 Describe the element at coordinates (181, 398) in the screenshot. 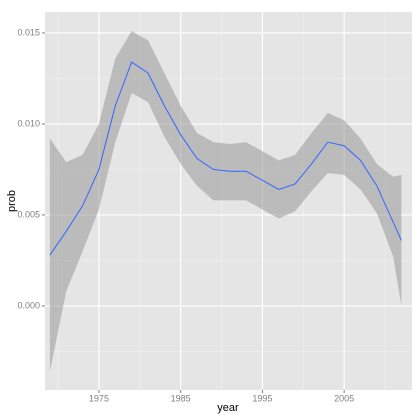

I see `x-tick-label: 1985` at that location.